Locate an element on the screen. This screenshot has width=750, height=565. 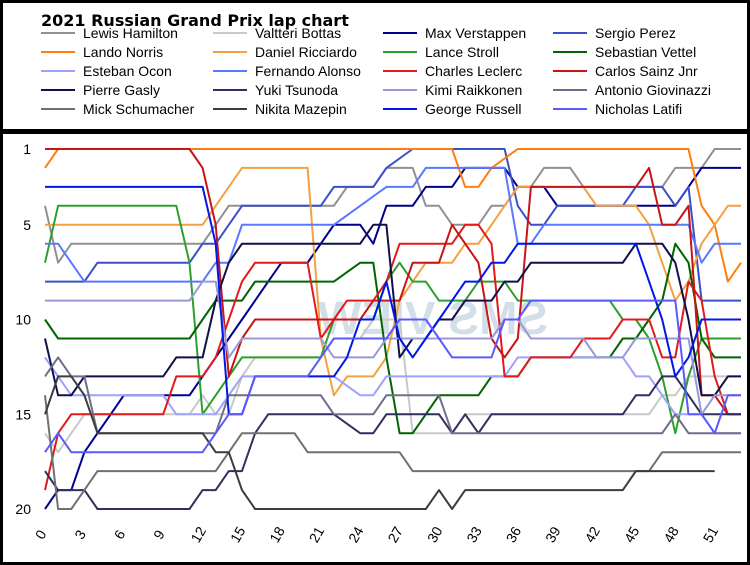
x-tick-label: 33 is located at coordinates (474, 535).